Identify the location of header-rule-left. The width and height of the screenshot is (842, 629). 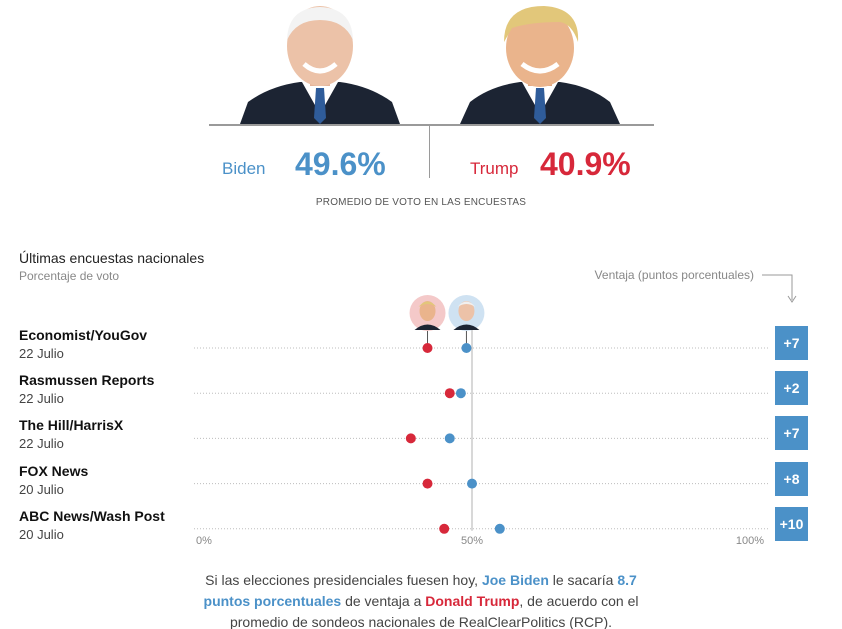
(319, 125).